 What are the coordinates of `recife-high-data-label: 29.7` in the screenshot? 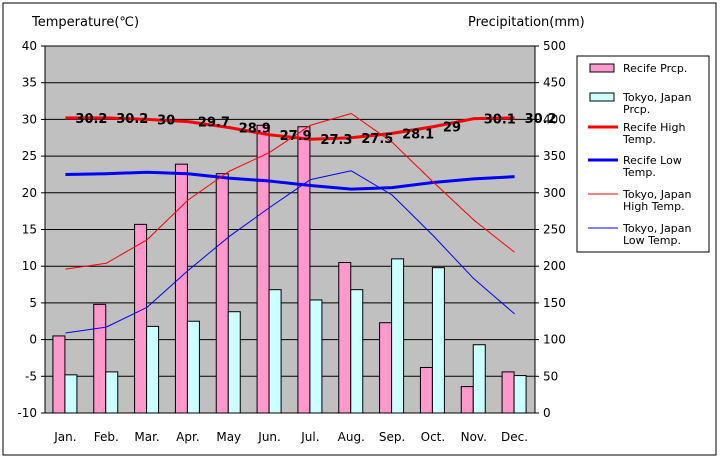 It's located at (214, 123).